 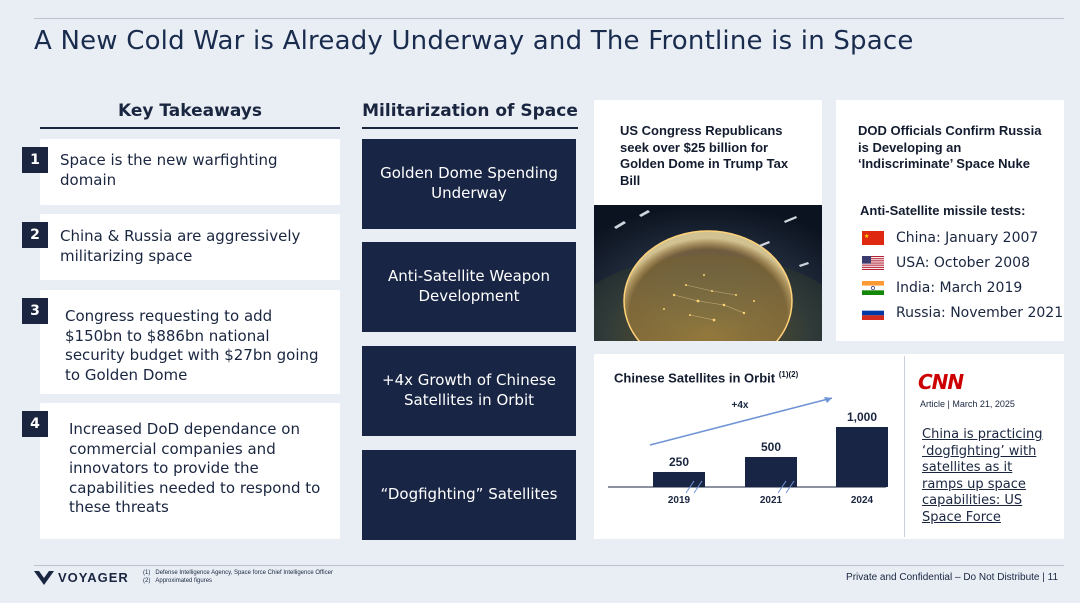 I want to click on chart-cnn-divider, so click(x=904, y=446).